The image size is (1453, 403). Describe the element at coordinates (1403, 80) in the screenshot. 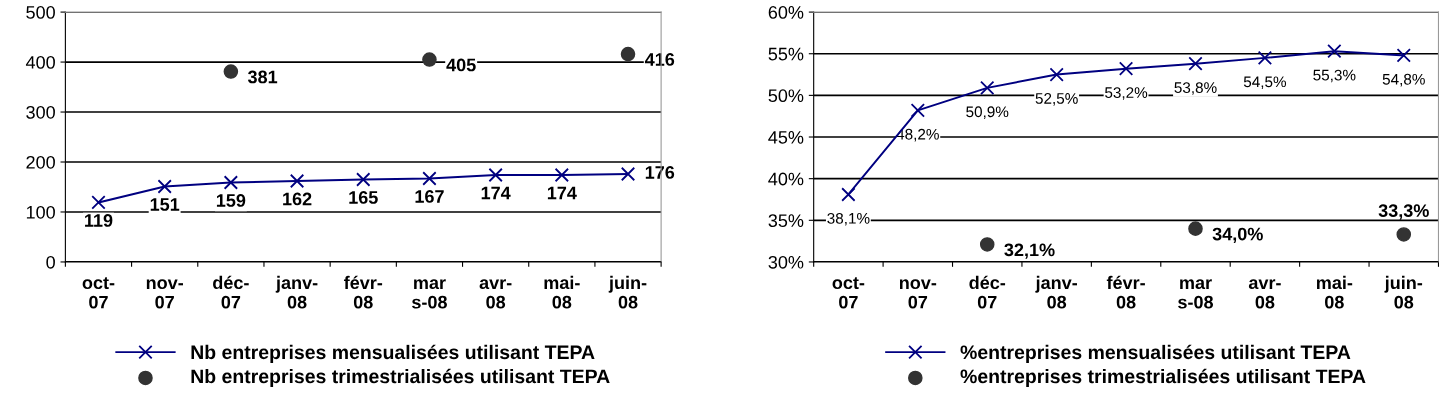

I see `data-label: 54,8%` at that location.